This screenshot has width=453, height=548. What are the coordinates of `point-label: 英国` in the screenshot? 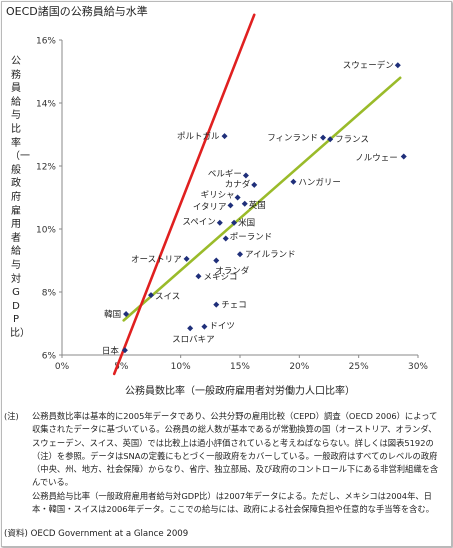 It's located at (257, 205).